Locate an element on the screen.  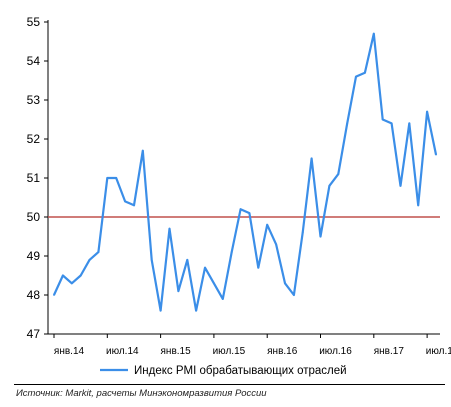
data-point-янв.17 is located at coordinates (373, 33).